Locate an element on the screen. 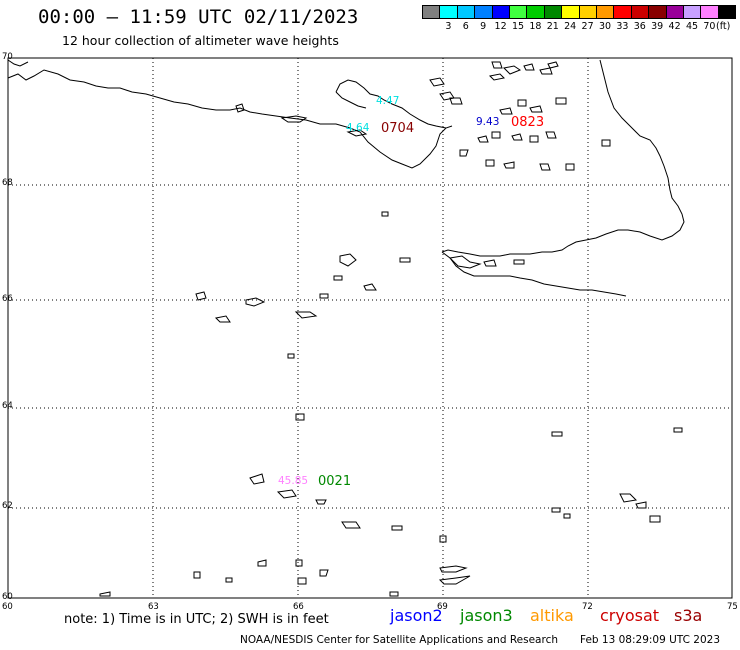 This screenshot has height=650, width=740. islet-c is located at coordinates (357, 133).